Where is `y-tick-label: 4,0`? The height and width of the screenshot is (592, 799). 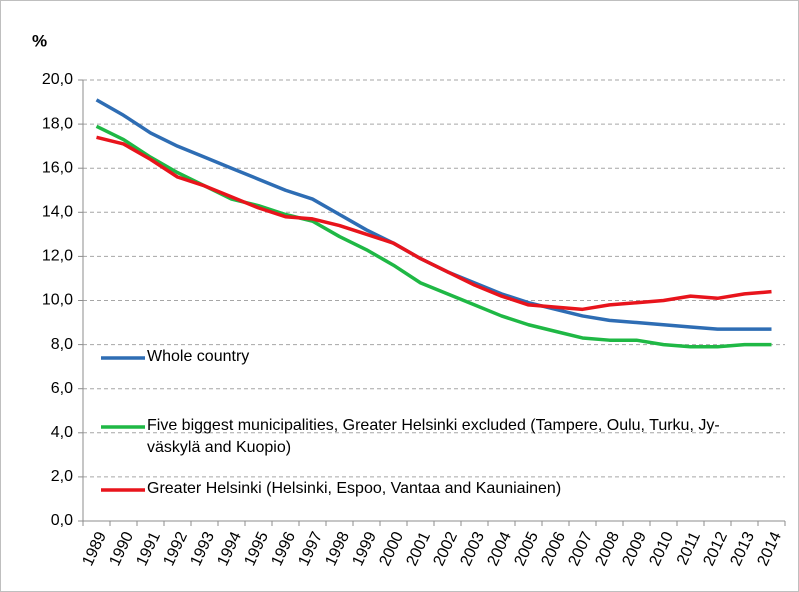 y-tick-label: 4,0 is located at coordinates (62, 432).